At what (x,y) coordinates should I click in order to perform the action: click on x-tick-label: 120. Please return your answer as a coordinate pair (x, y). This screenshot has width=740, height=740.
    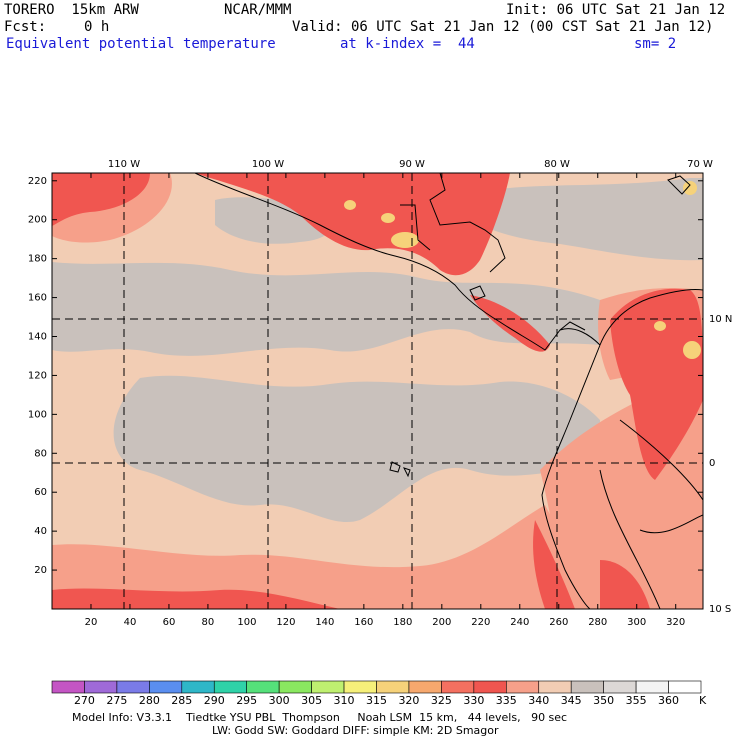
    Looking at the image, I should click on (285, 622).